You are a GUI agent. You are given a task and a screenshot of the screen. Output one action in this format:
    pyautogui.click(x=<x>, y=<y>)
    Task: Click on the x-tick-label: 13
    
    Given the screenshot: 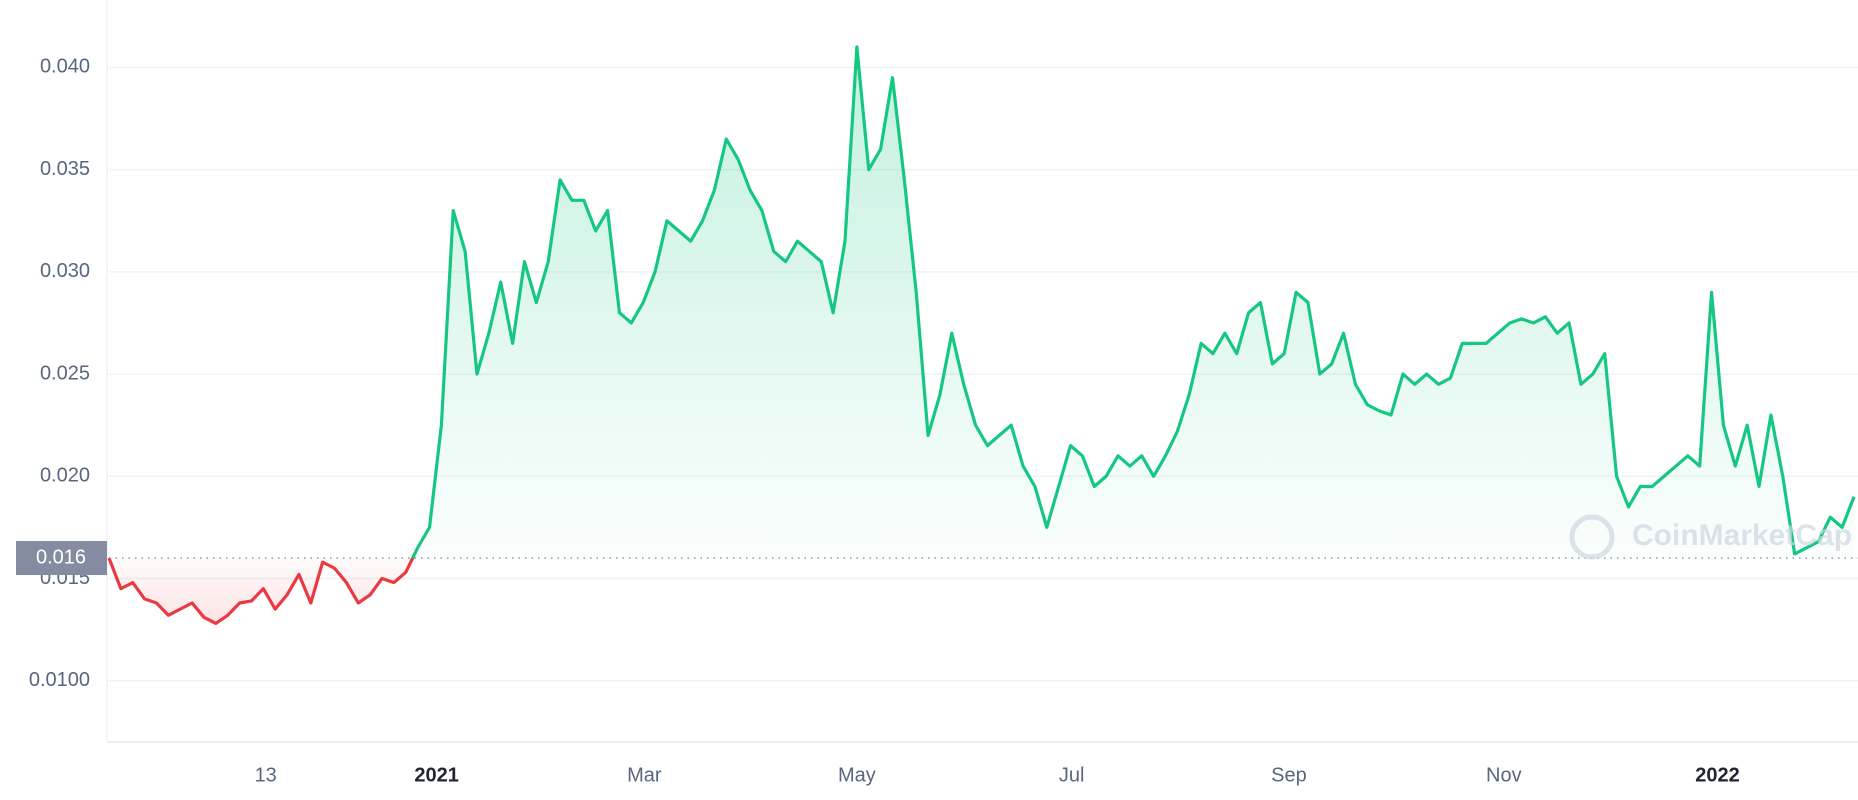 What is the action you would take?
    pyautogui.click(x=266, y=775)
    